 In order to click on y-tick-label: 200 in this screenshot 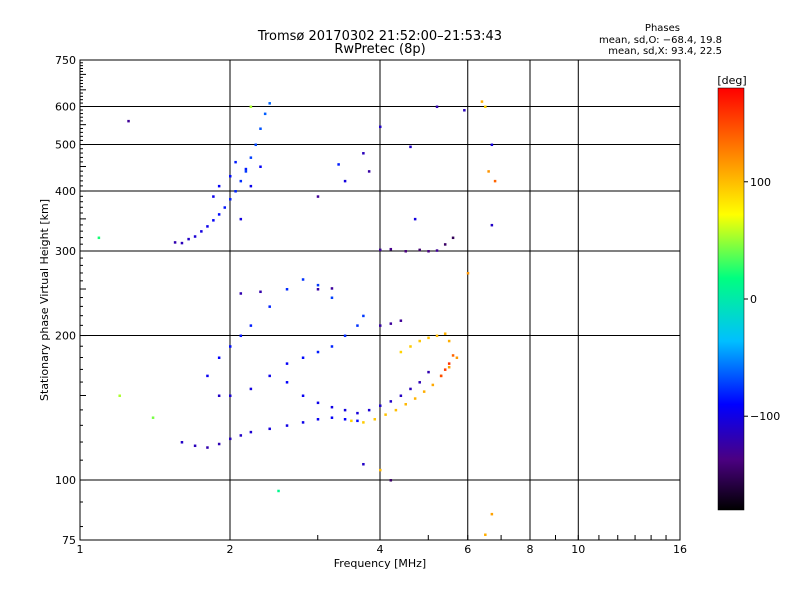, I will do `click(65, 336)`.